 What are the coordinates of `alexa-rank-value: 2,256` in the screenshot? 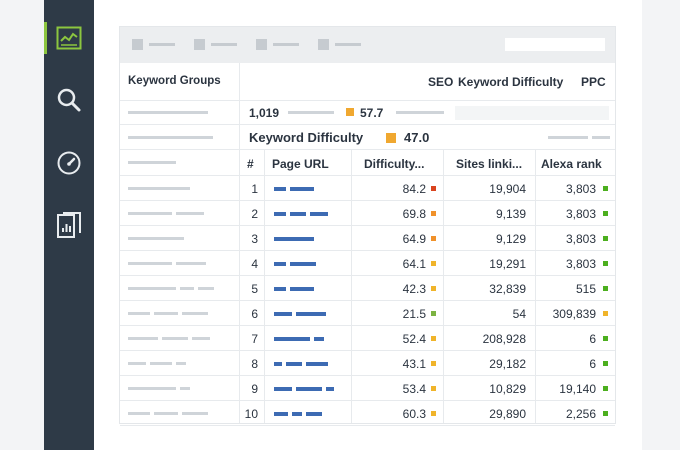 It's located at (580, 414).